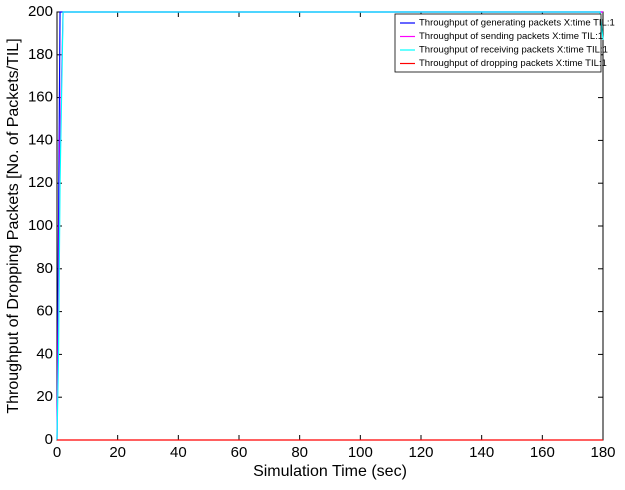 This screenshot has height=490, width=625. What do you see at coordinates (330, 471) in the screenshot?
I see `x-axis-label: Simulation Time (sec)` at bounding box center [330, 471].